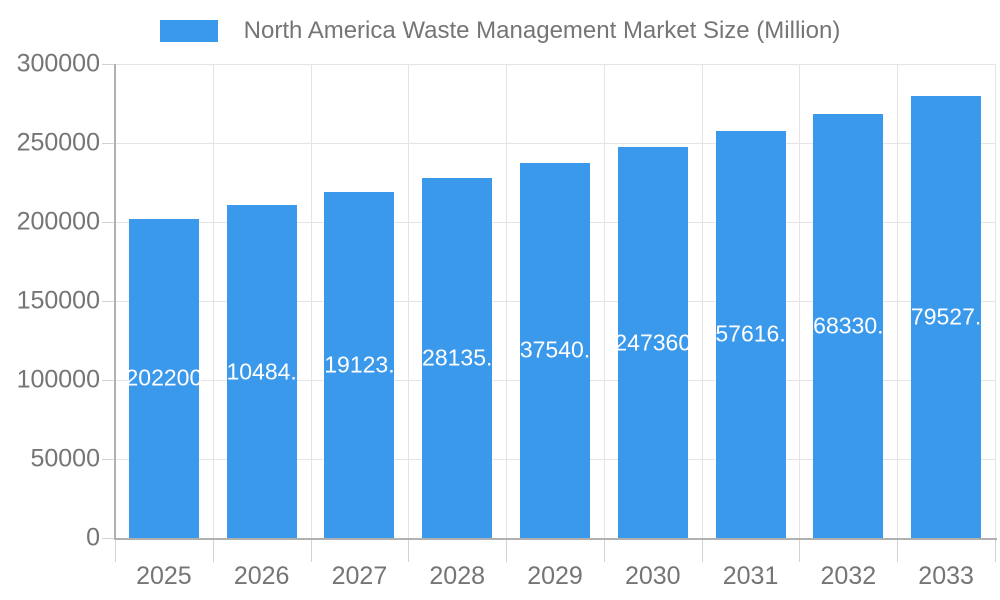 Image resolution: width=1000 pixels, height=600 pixels. I want to click on bar-value-label: 237540.5, so click(555, 349).